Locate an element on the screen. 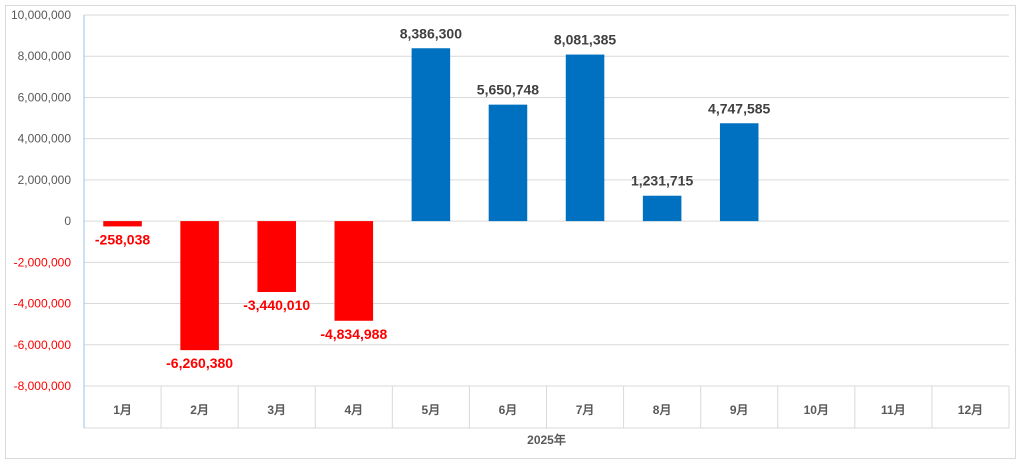 Image resolution: width=1024 pixels, height=465 pixels. data-label: -6,260,380 is located at coordinates (199, 363).